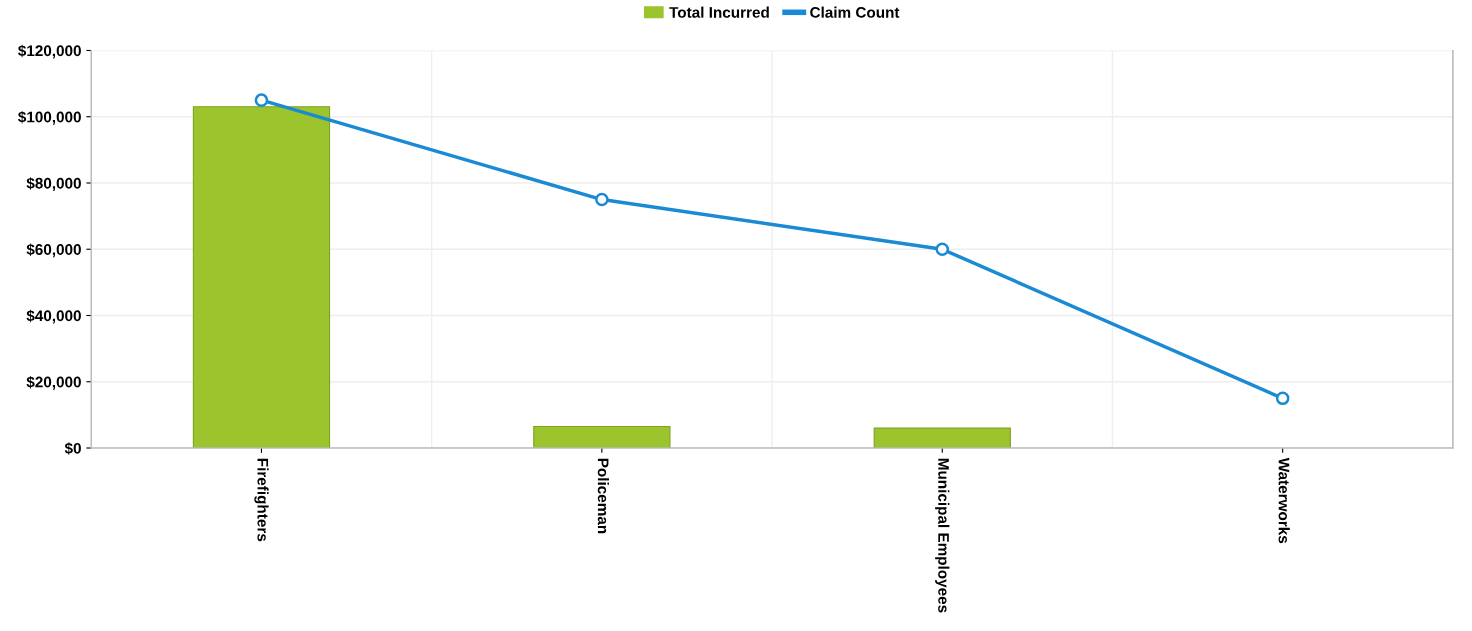 Image resolution: width=1472 pixels, height=631 pixels. I want to click on x-tick-label: Policeman, so click(603, 496).